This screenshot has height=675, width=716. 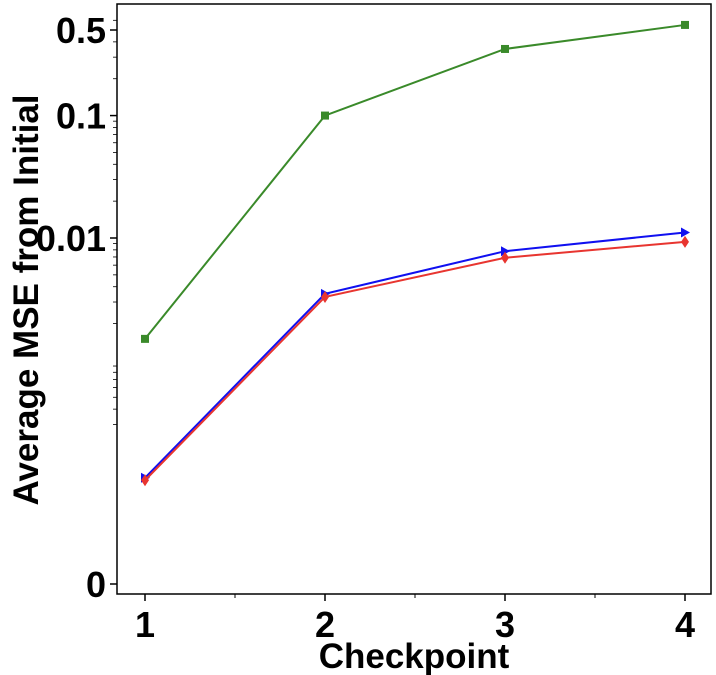 I want to click on x-tick-label: 2, so click(x=325, y=624).